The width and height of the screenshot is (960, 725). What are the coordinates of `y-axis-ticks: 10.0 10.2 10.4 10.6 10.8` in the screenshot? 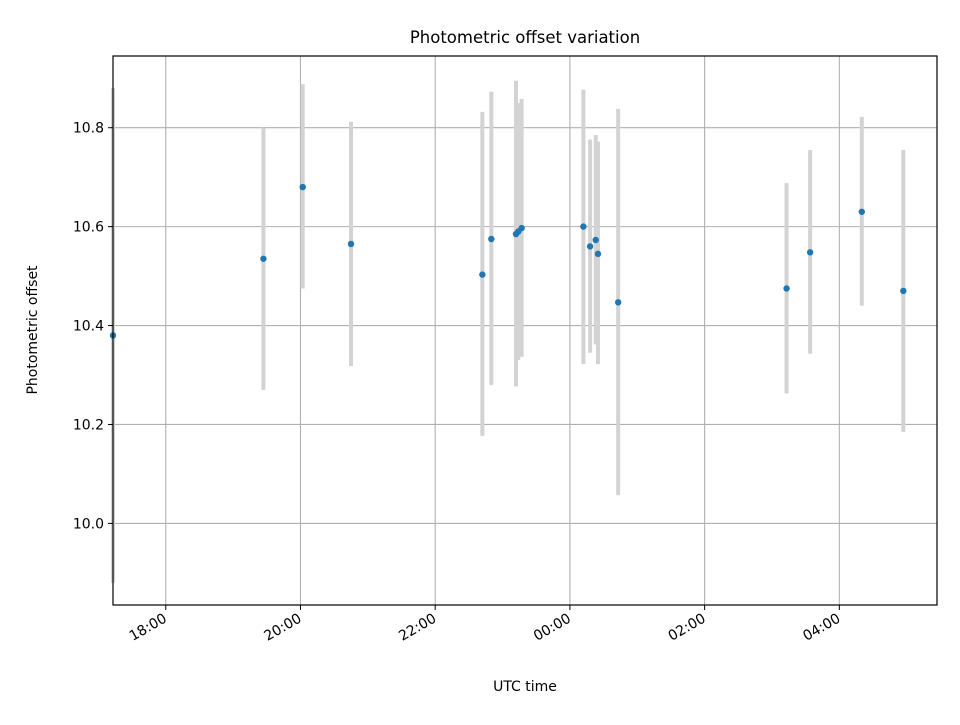 It's located at (93, 326).